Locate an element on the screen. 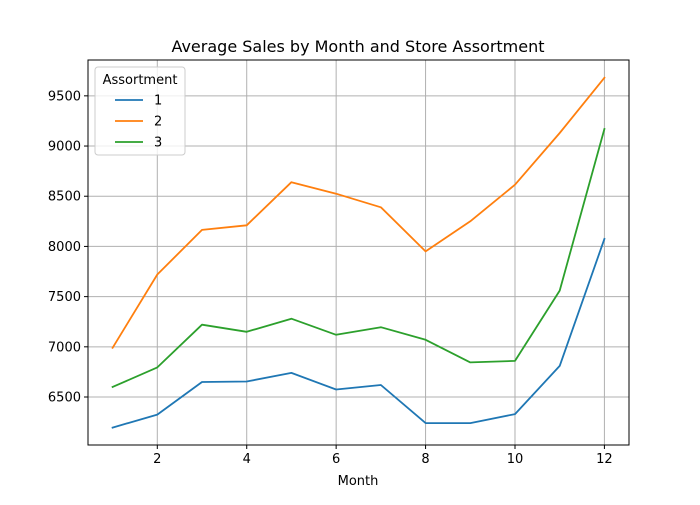  y-tick-label-5: 9000 is located at coordinates (64, 147).